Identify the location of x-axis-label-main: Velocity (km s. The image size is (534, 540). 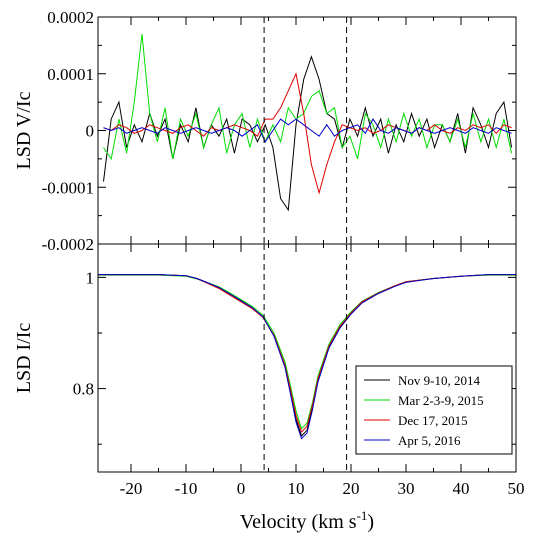
(298, 522).